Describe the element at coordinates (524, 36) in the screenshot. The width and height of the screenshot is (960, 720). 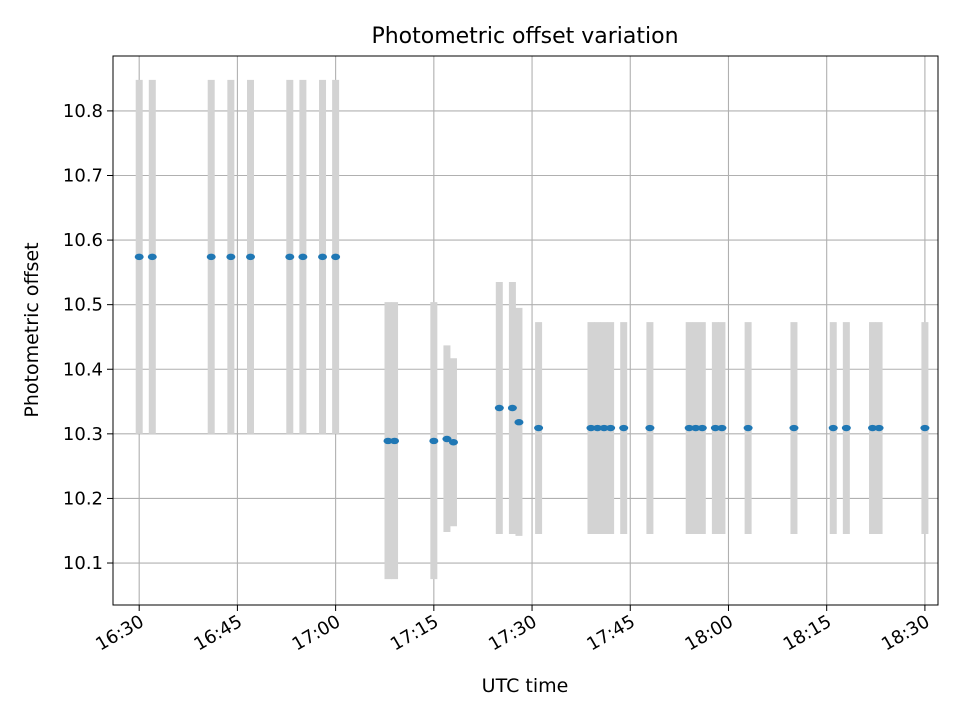
I see `chart-title: Photometric offset variation` at that location.